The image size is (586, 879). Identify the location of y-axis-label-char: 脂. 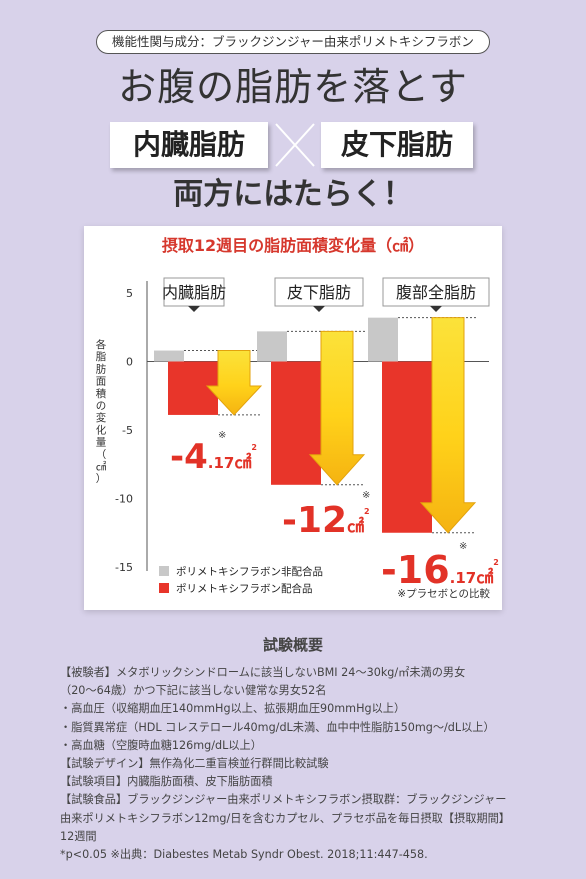
(101, 356).